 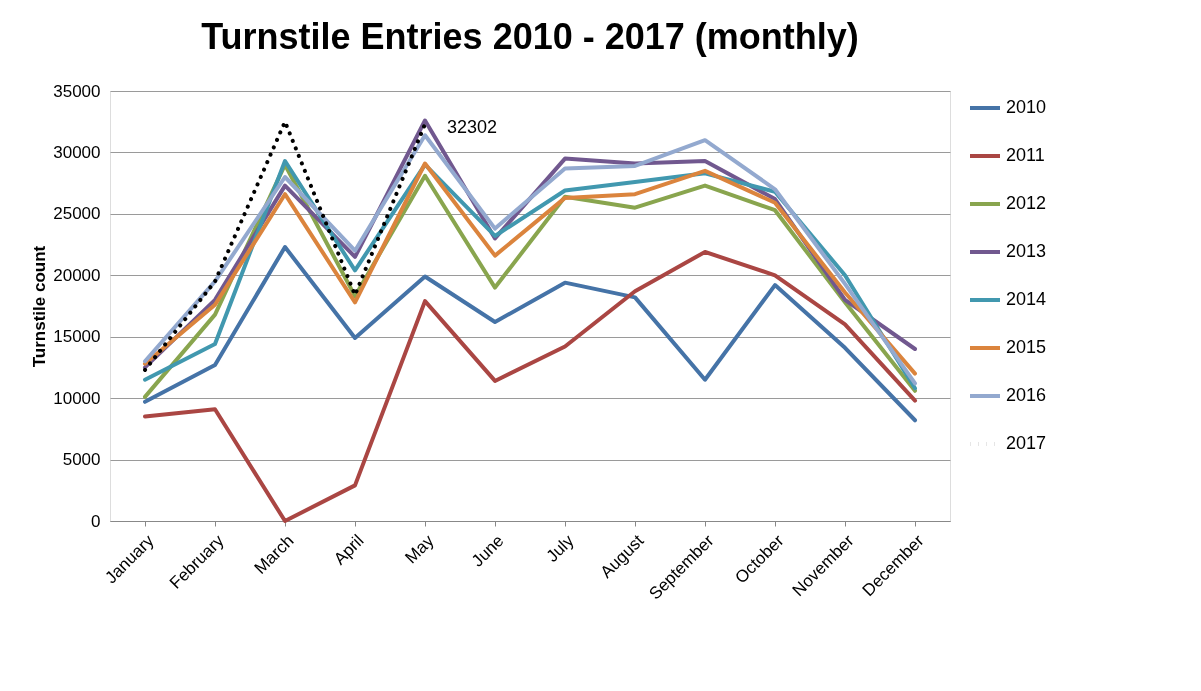 I want to click on legend-label: 2013, so click(x=1026, y=251).